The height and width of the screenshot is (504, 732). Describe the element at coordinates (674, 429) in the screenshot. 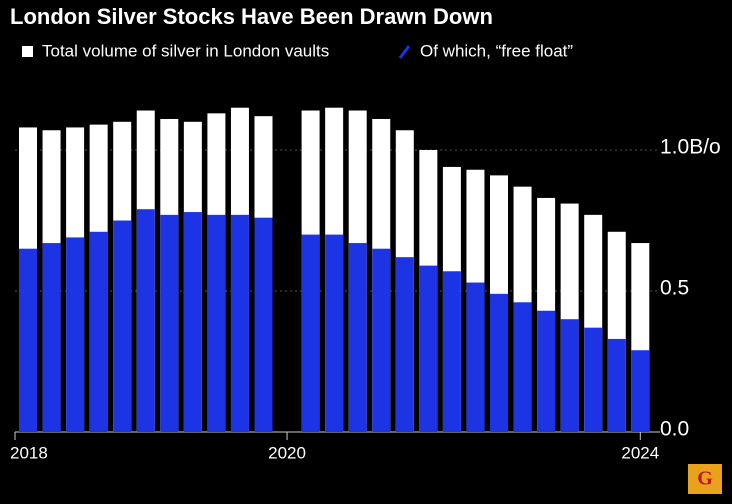

I see `y-tick-label: 0.0` at that location.